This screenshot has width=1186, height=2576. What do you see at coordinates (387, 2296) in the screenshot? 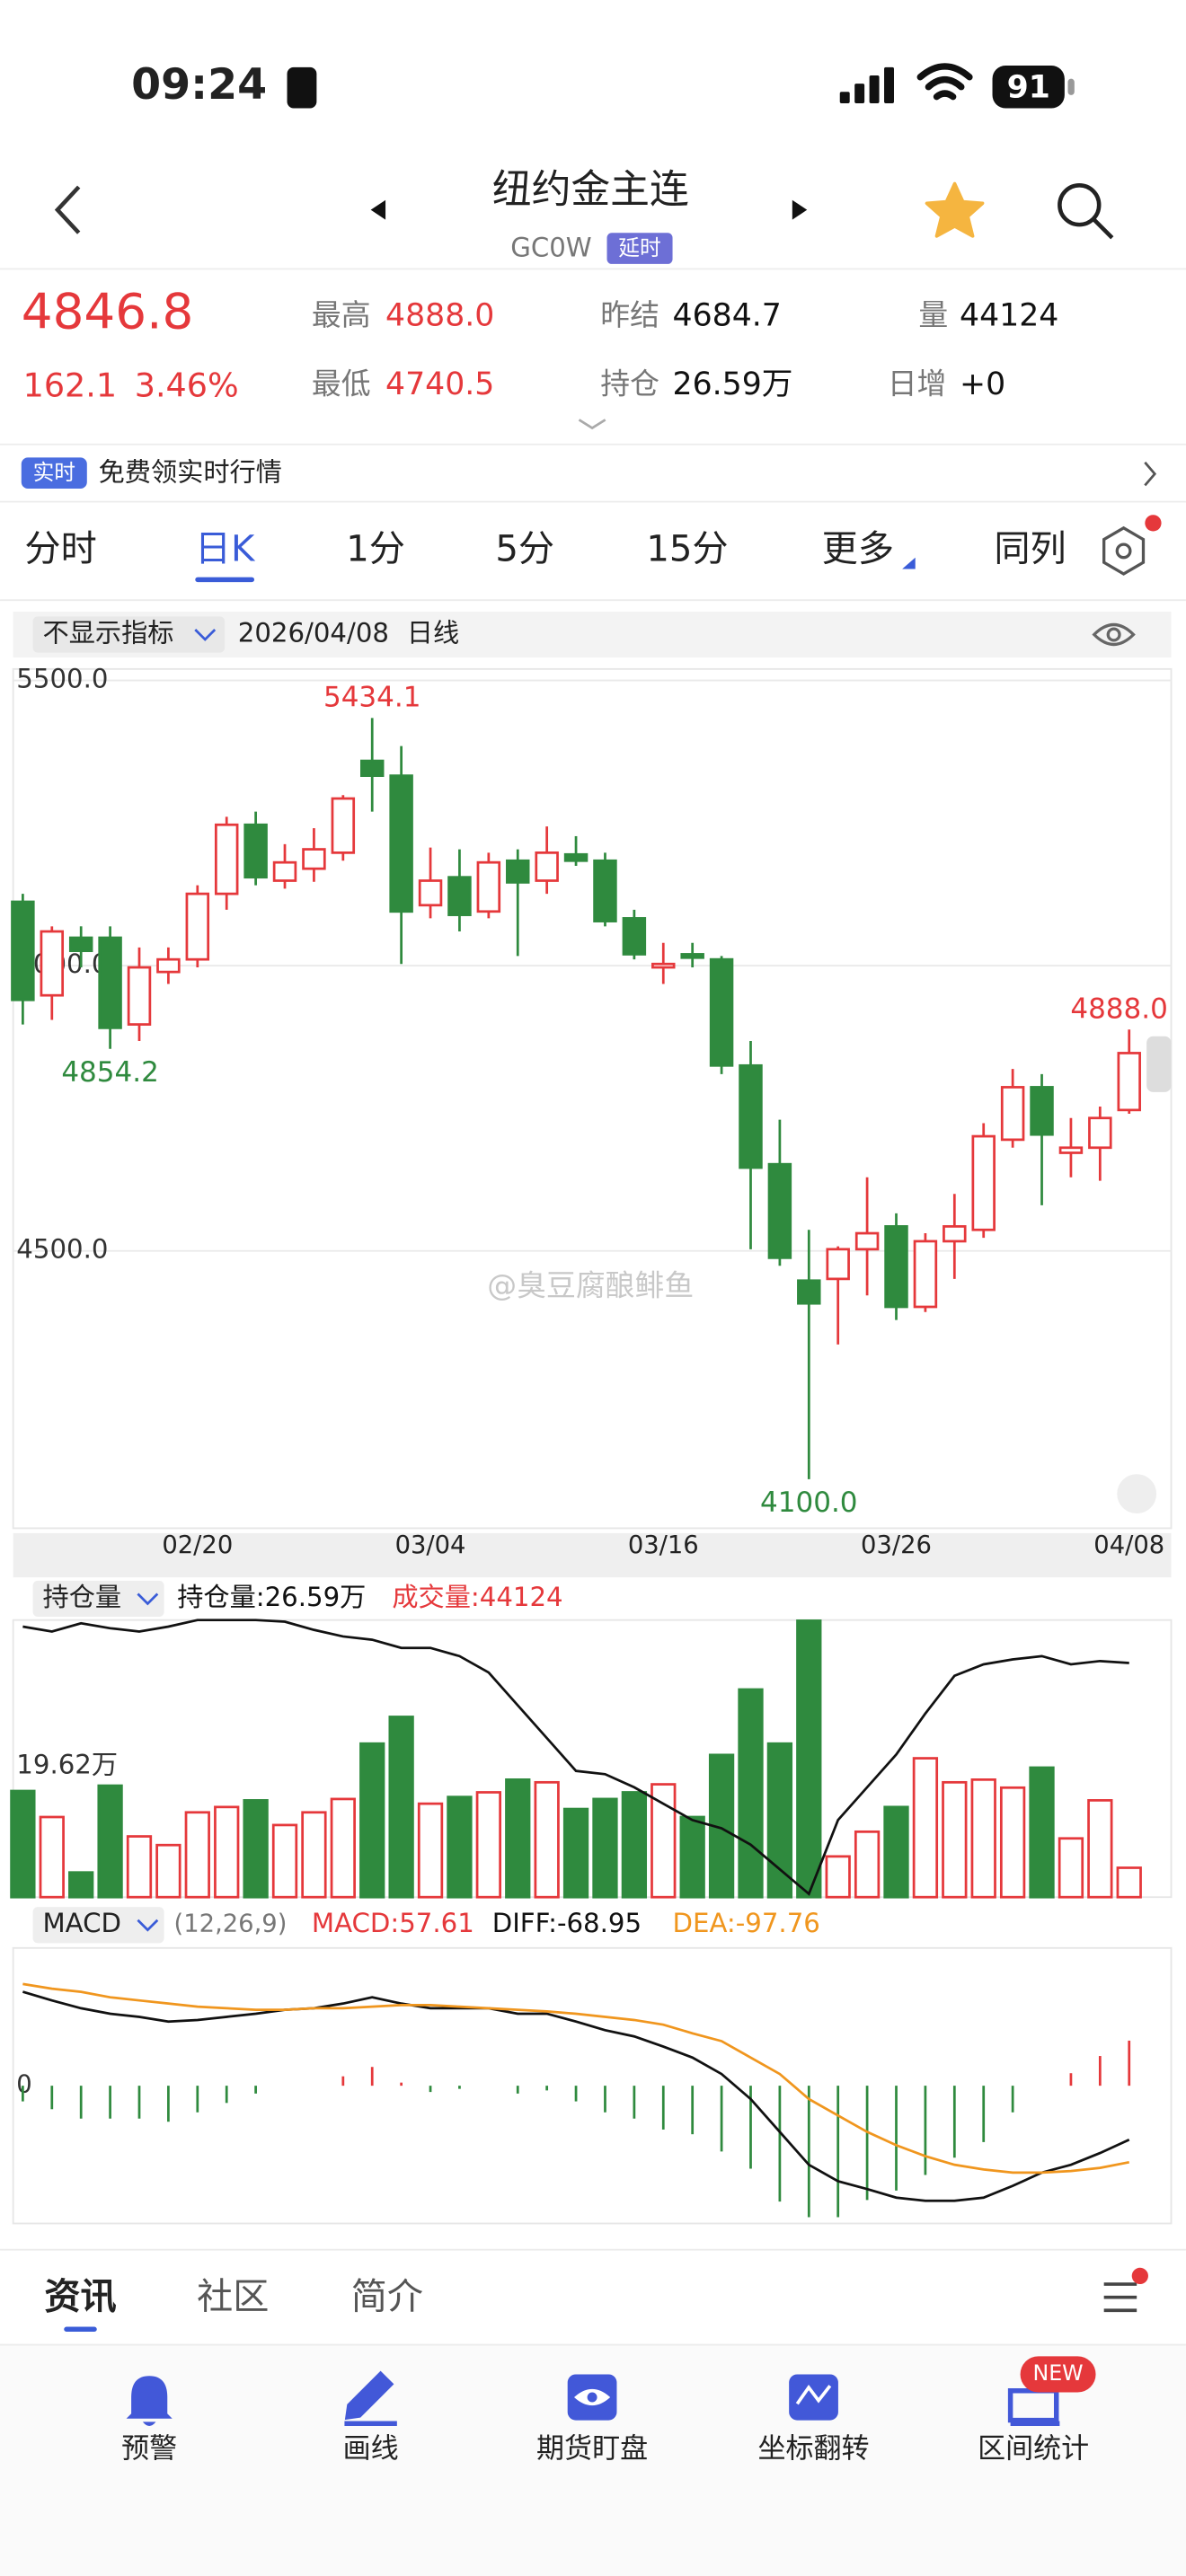
I see `bottom-tab: 简介` at bounding box center [387, 2296].